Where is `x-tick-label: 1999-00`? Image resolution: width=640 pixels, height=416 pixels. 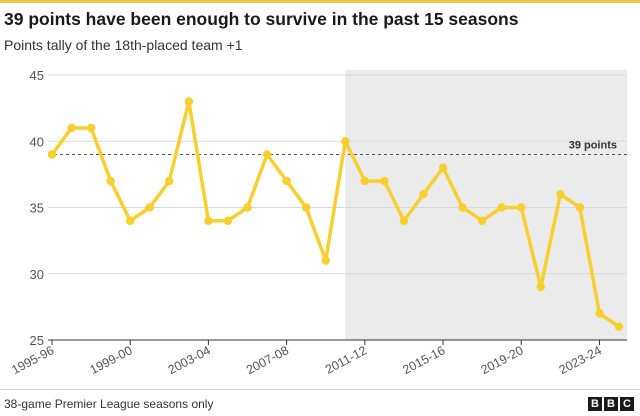
x-tick-label: 1999-00 is located at coordinates (111, 360).